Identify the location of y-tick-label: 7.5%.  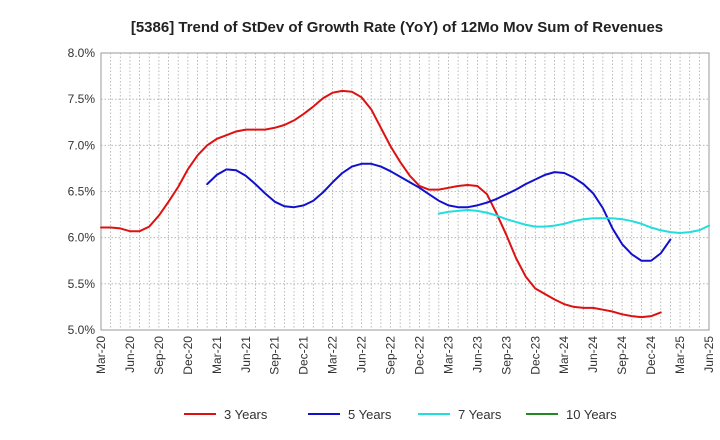
(82, 99).